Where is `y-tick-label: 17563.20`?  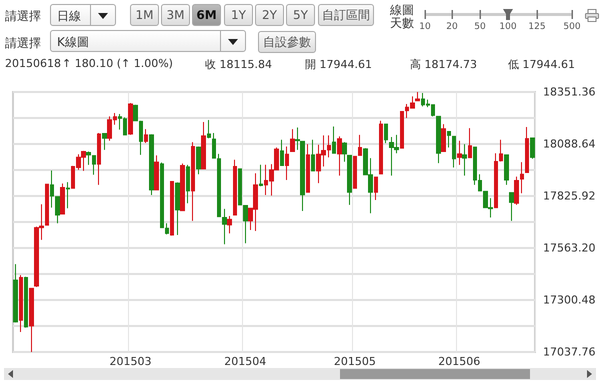 y-tick-label: 17563.20 is located at coordinates (569, 248).